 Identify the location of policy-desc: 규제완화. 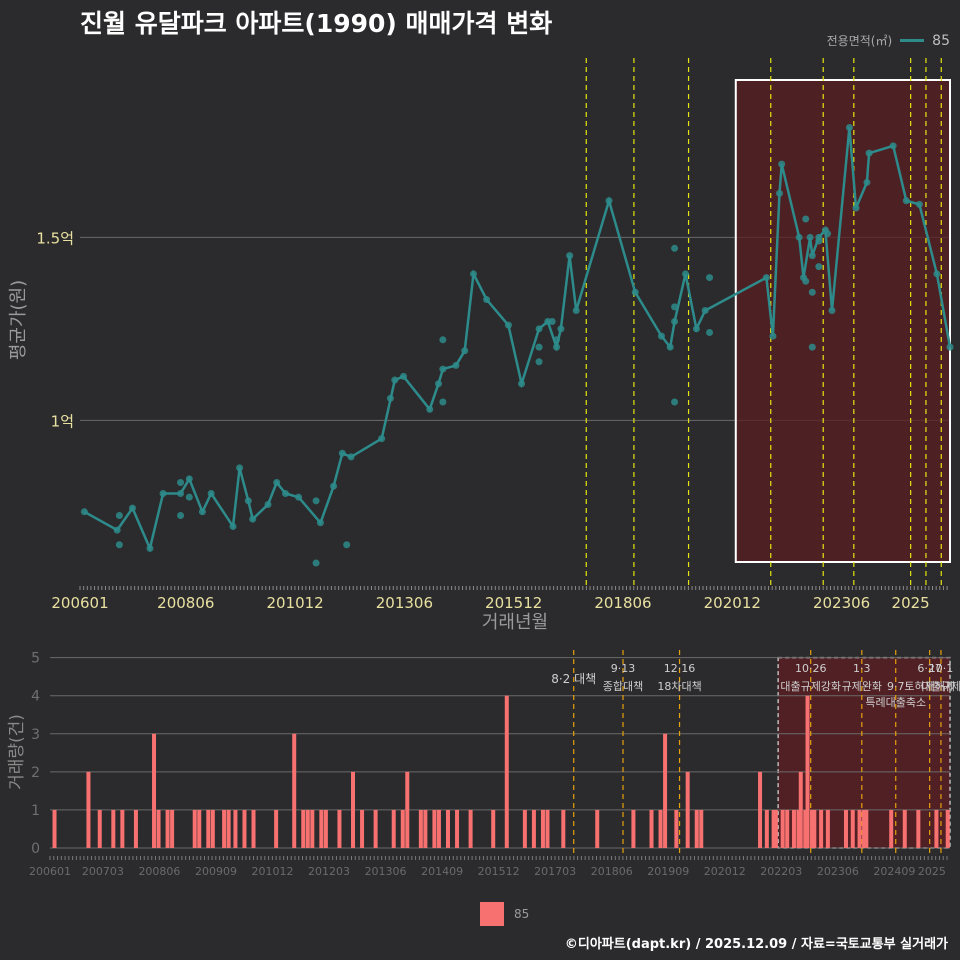
(862, 686).